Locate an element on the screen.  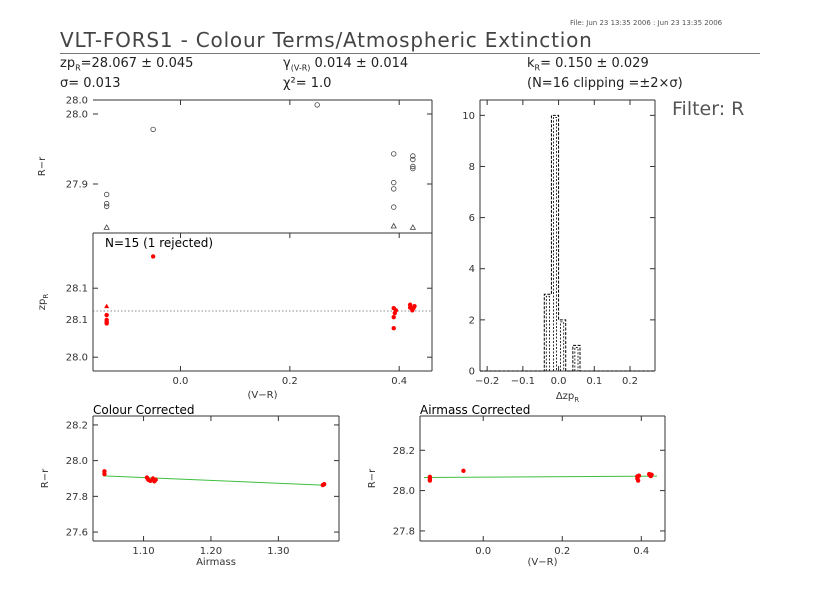
k-sub: R is located at coordinates (537, 68).